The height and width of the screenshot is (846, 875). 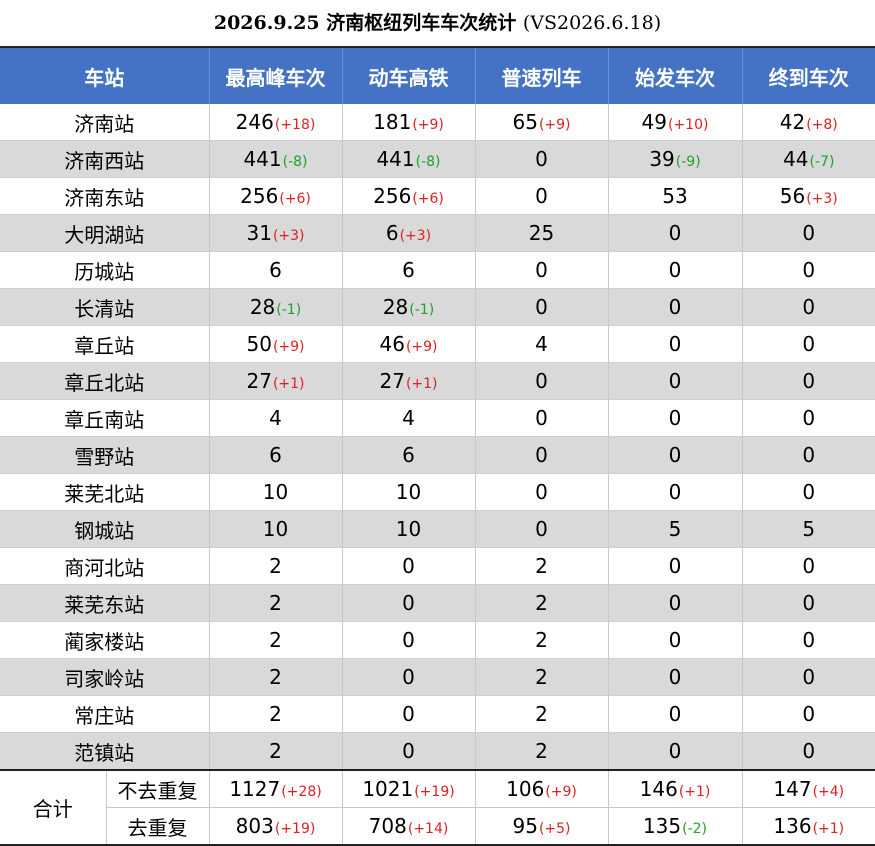 I want to click on cell-peak: 1127(+28), so click(x=275, y=788).